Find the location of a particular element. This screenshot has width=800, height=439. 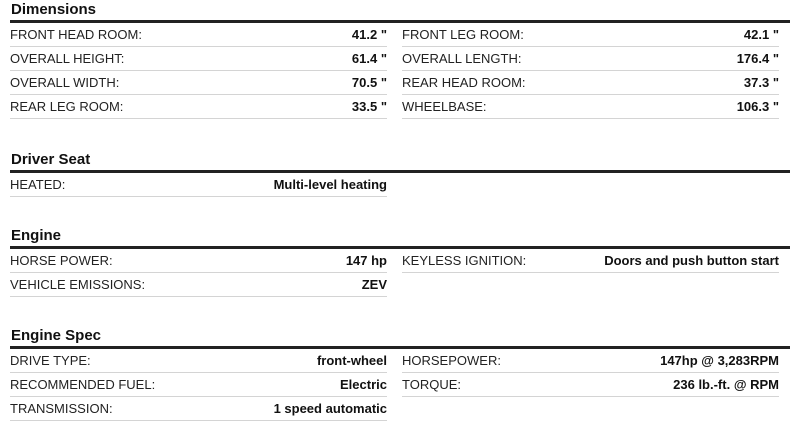

spec-row: TRANSMISSION: 1 speed automatic is located at coordinates (198, 409).